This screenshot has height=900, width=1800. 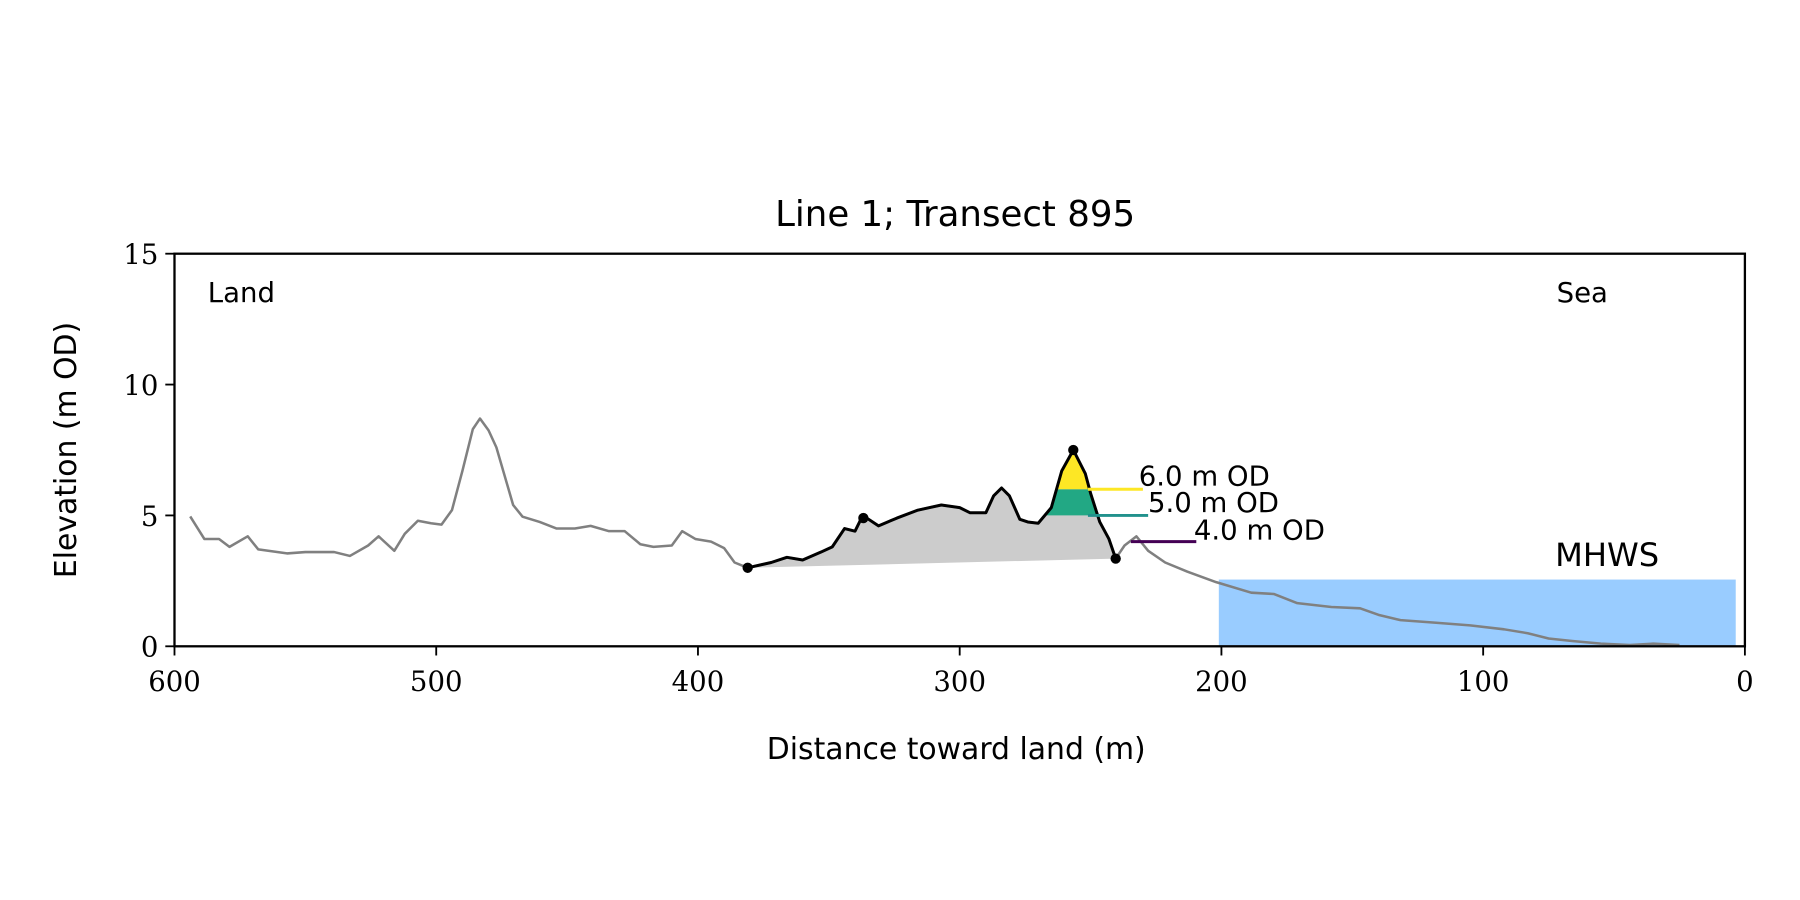 What do you see at coordinates (1204, 477) in the screenshot?
I see `level-label-6: 6.0 m OD` at bounding box center [1204, 477].